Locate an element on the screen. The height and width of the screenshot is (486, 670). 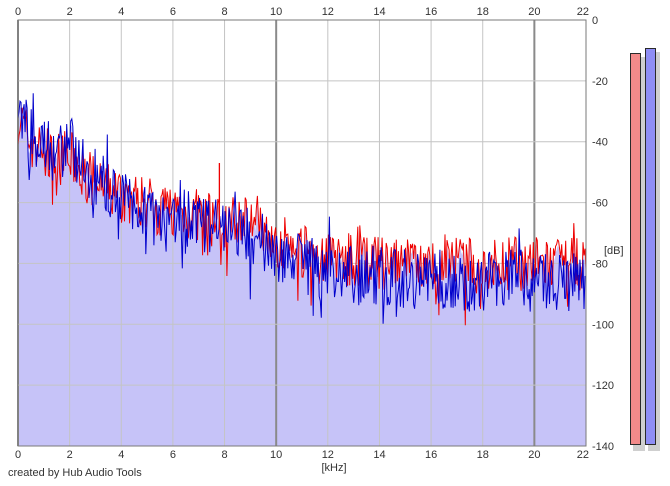
x-tick-top-10: 20 is located at coordinates (534, 12).